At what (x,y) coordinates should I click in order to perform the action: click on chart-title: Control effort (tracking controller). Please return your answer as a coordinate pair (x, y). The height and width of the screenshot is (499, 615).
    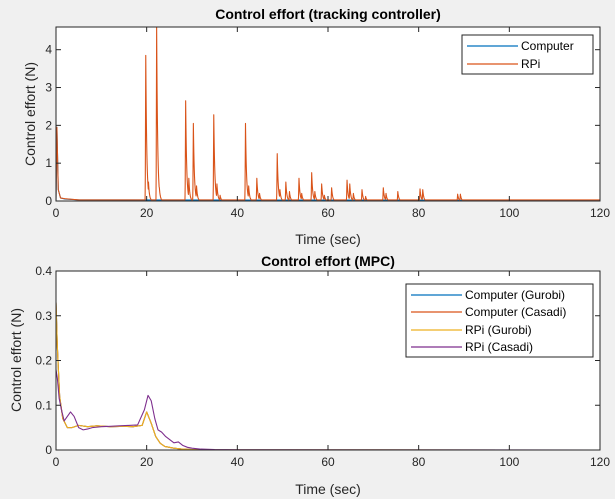
    Looking at the image, I should click on (328, 14).